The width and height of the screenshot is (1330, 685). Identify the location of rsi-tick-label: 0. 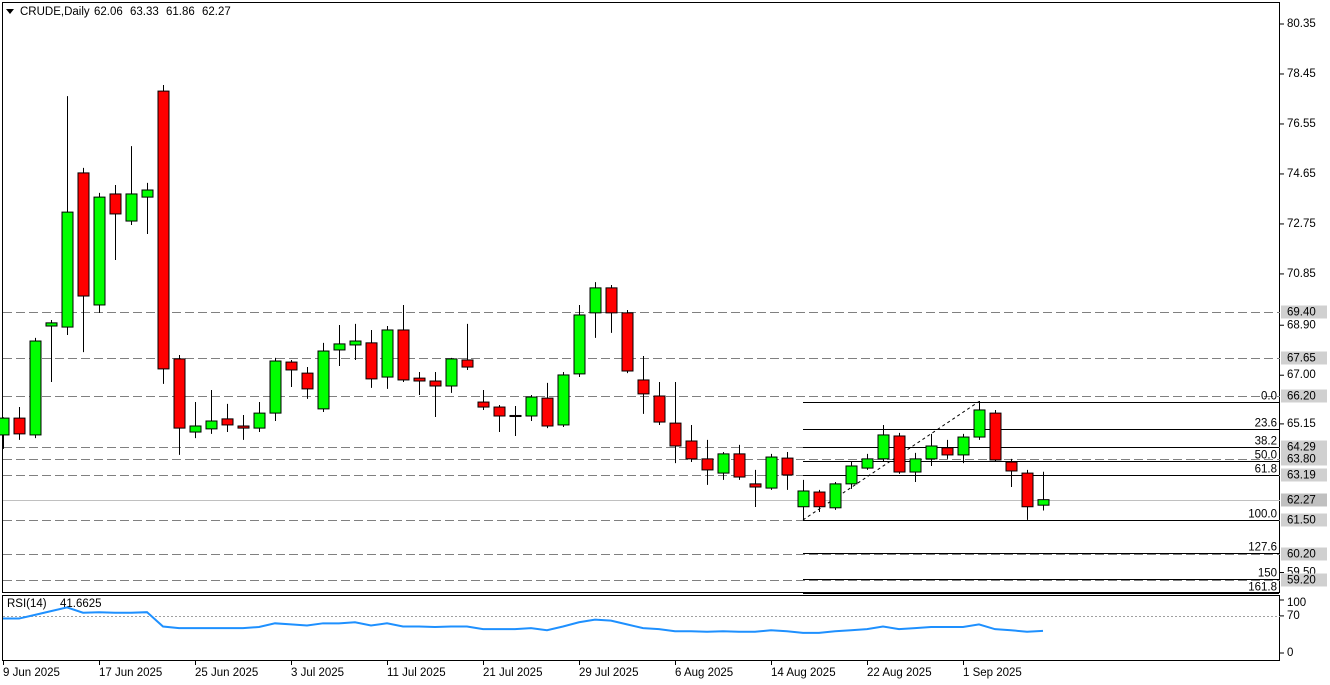
(1290, 653).